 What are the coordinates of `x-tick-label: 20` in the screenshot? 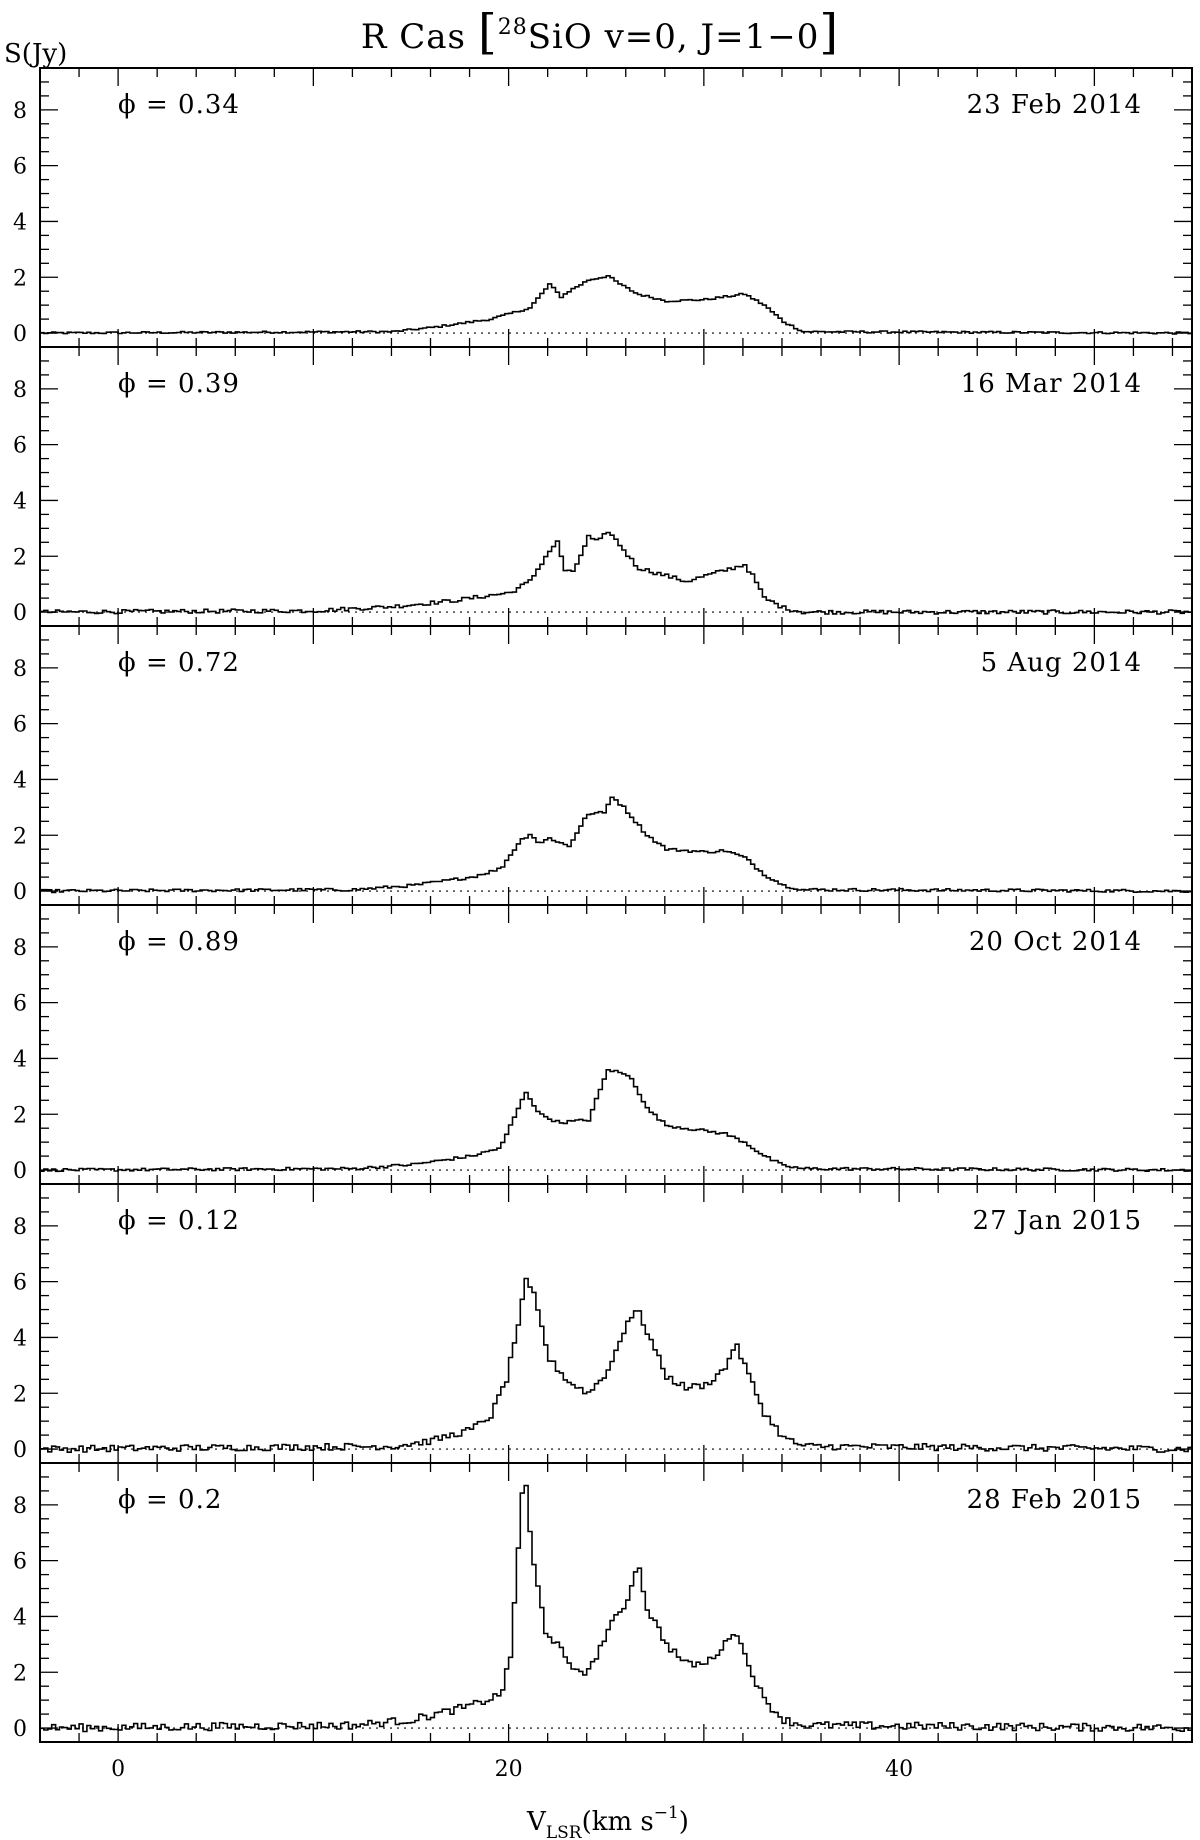 It's located at (509, 1769).